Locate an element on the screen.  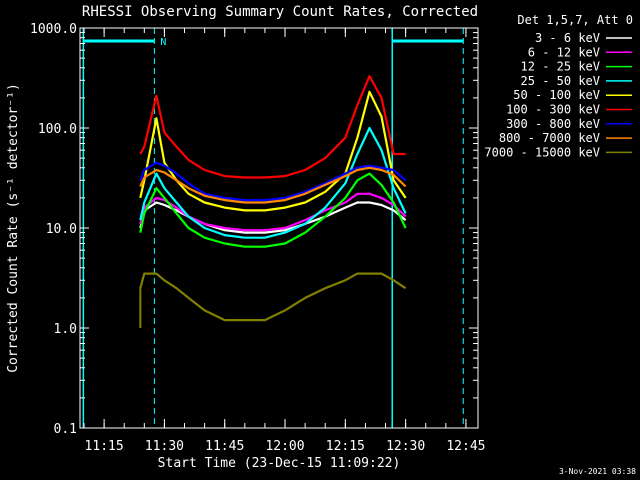
y-tick-label: 0.1 is located at coordinates (65, 429).